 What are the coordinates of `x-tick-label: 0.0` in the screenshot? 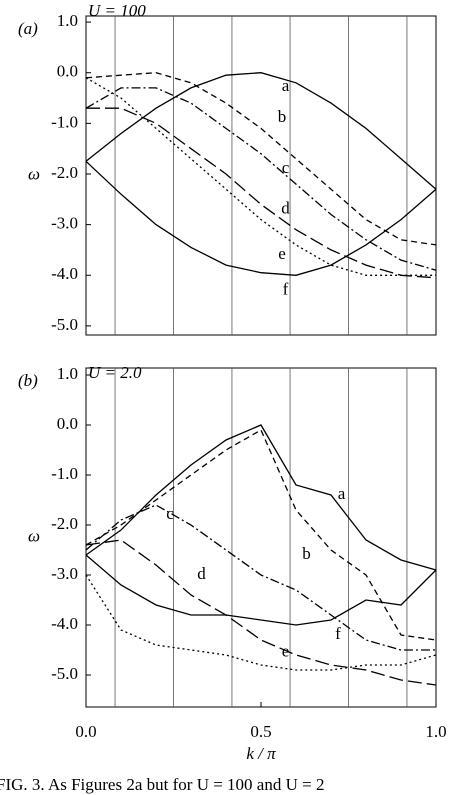 It's located at (85, 731).